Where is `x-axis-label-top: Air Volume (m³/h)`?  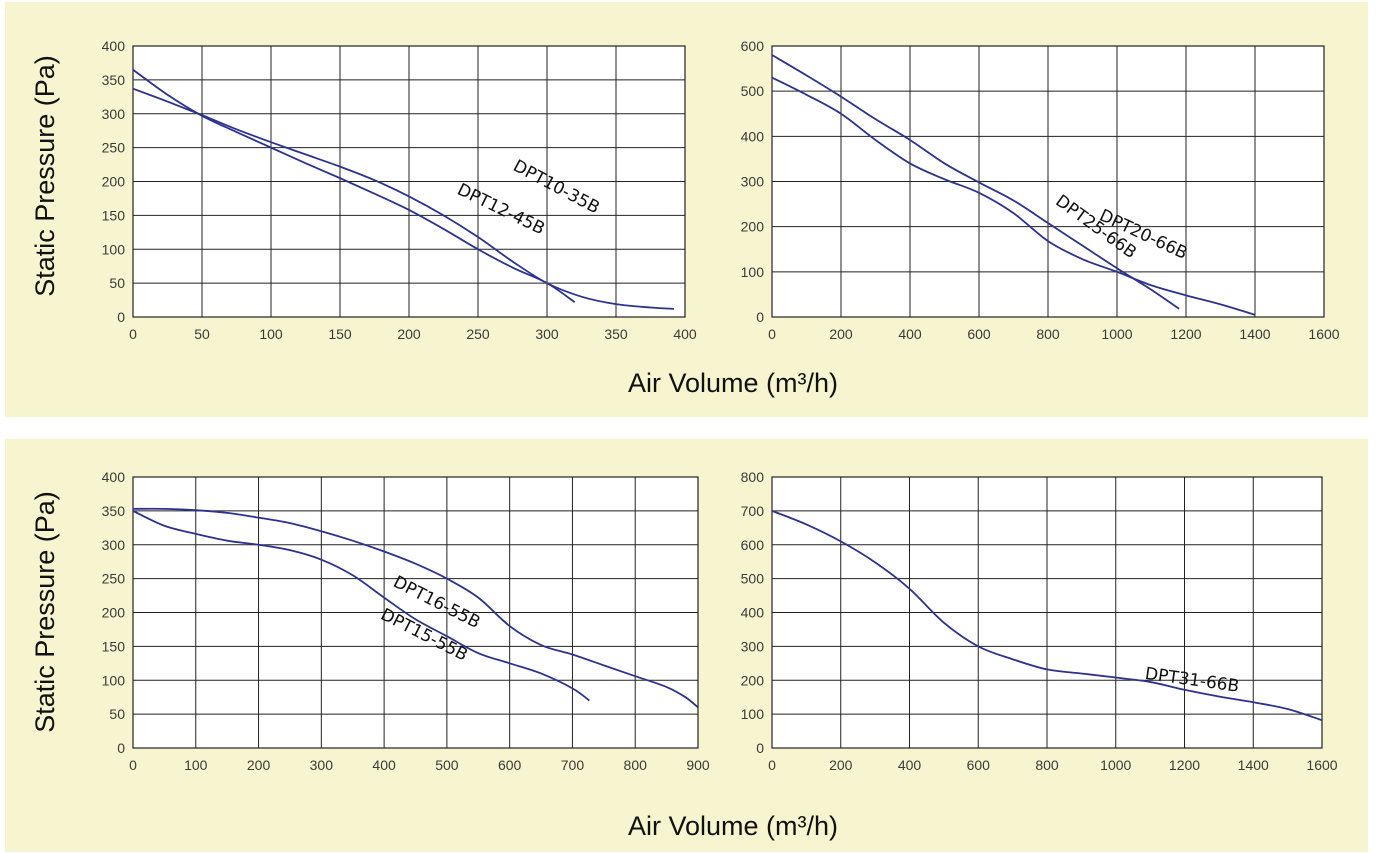
x-axis-label-top: Air Volume (m³/h) is located at coordinates (733, 383).